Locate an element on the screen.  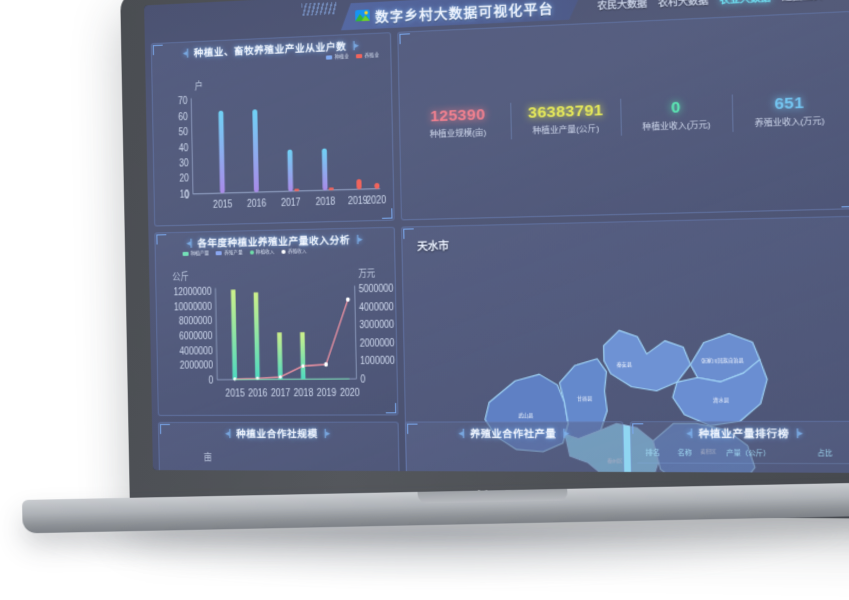
nav-item-home: 返回主页 is located at coordinates (803, 1).